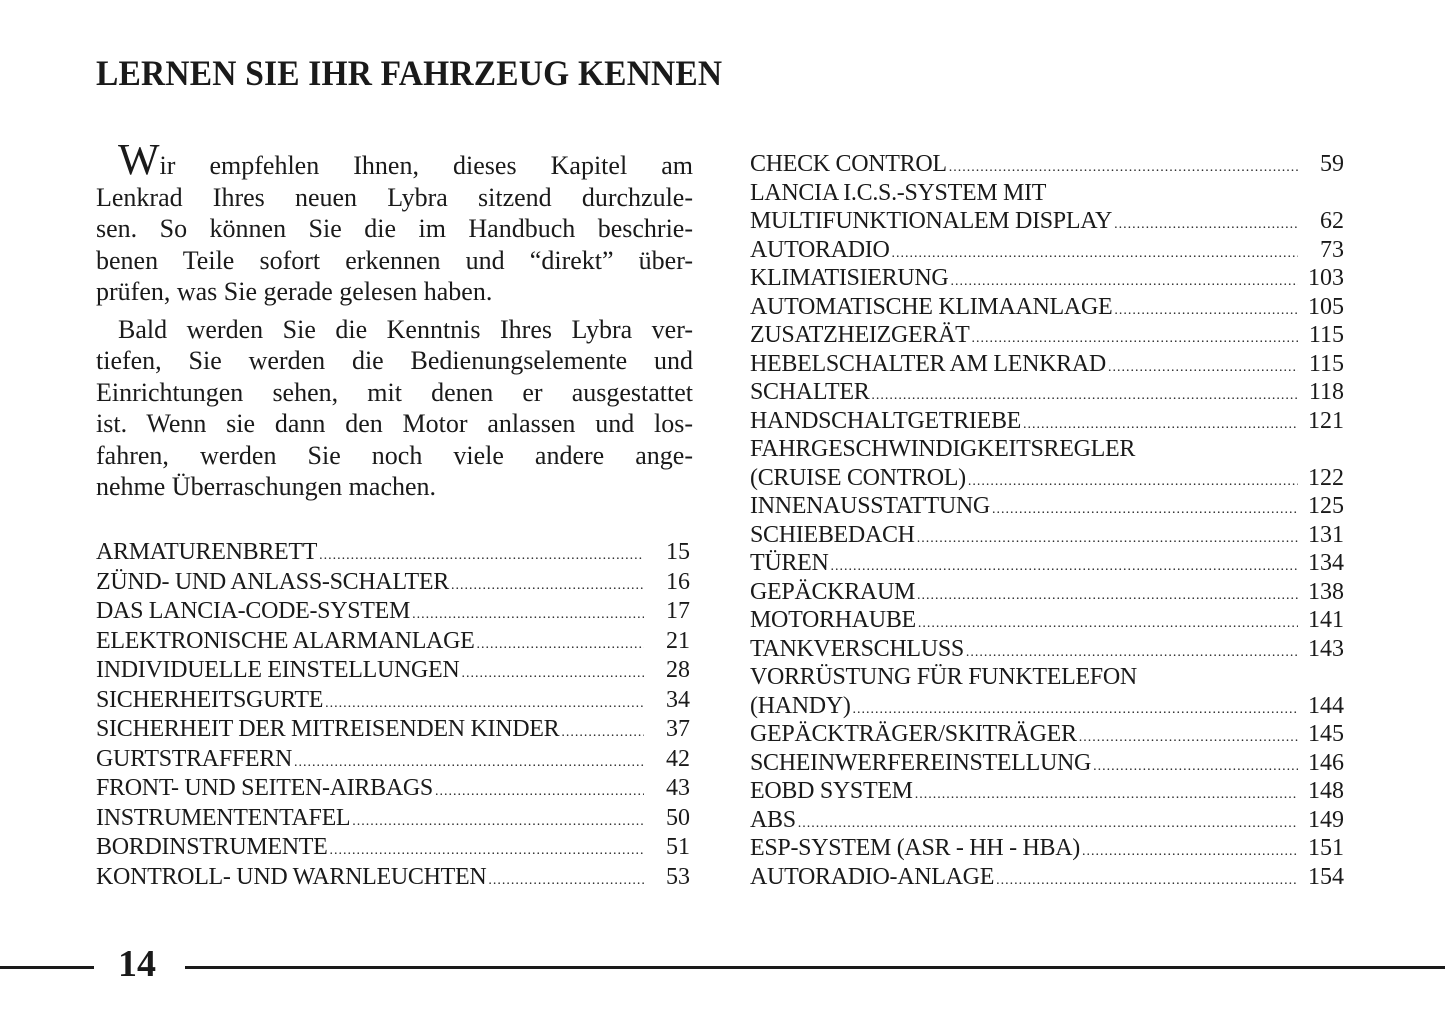 Image resolution: width=1445 pixels, height=1026 pixels. I want to click on toc-entry-page: 15, so click(678, 552).